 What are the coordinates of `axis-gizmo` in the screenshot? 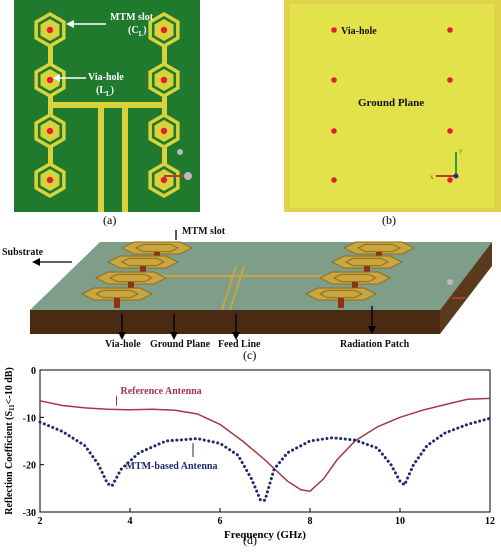 It's located at (178, 164).